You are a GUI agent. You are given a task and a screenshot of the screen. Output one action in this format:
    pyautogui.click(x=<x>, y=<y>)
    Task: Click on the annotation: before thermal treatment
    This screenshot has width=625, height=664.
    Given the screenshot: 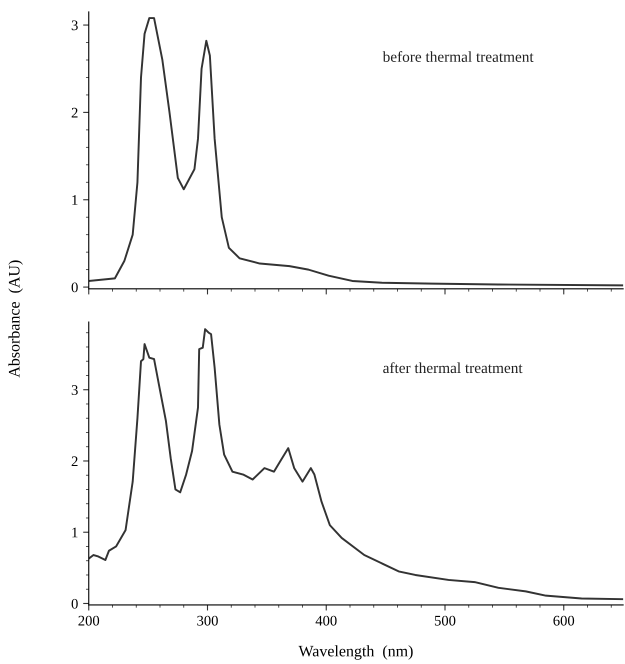 What is the action you would take?
    pyautogui.click(x=458, y=56)
    